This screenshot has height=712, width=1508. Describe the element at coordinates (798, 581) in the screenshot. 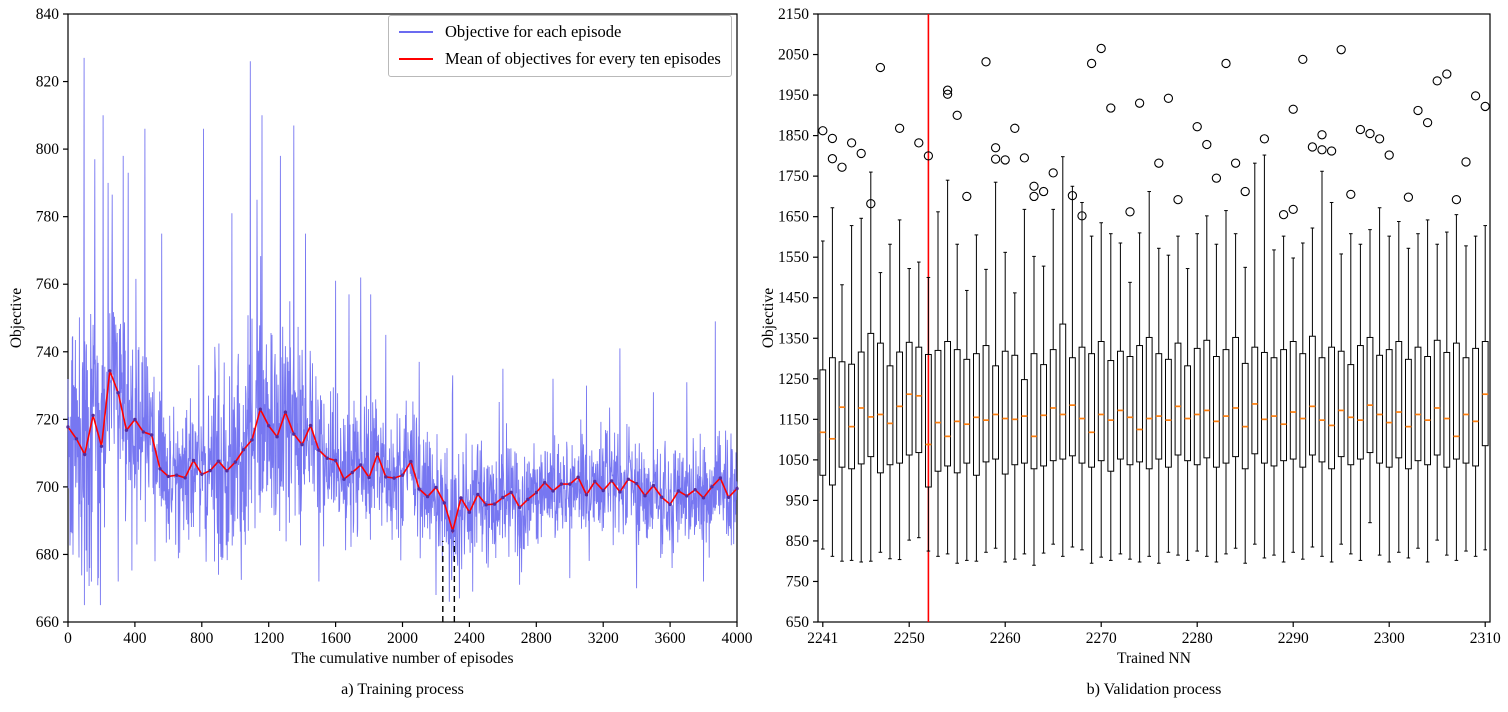

I see `y-tick-label: 750` at that location.